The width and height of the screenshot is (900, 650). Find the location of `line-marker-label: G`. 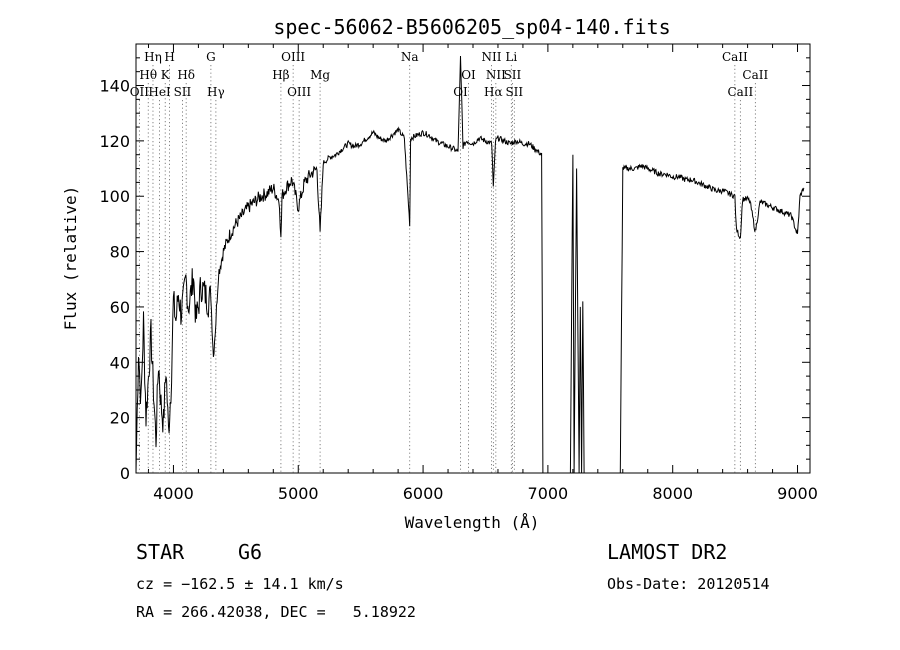

line-marker-label: G is located at coordinates (211, 57).